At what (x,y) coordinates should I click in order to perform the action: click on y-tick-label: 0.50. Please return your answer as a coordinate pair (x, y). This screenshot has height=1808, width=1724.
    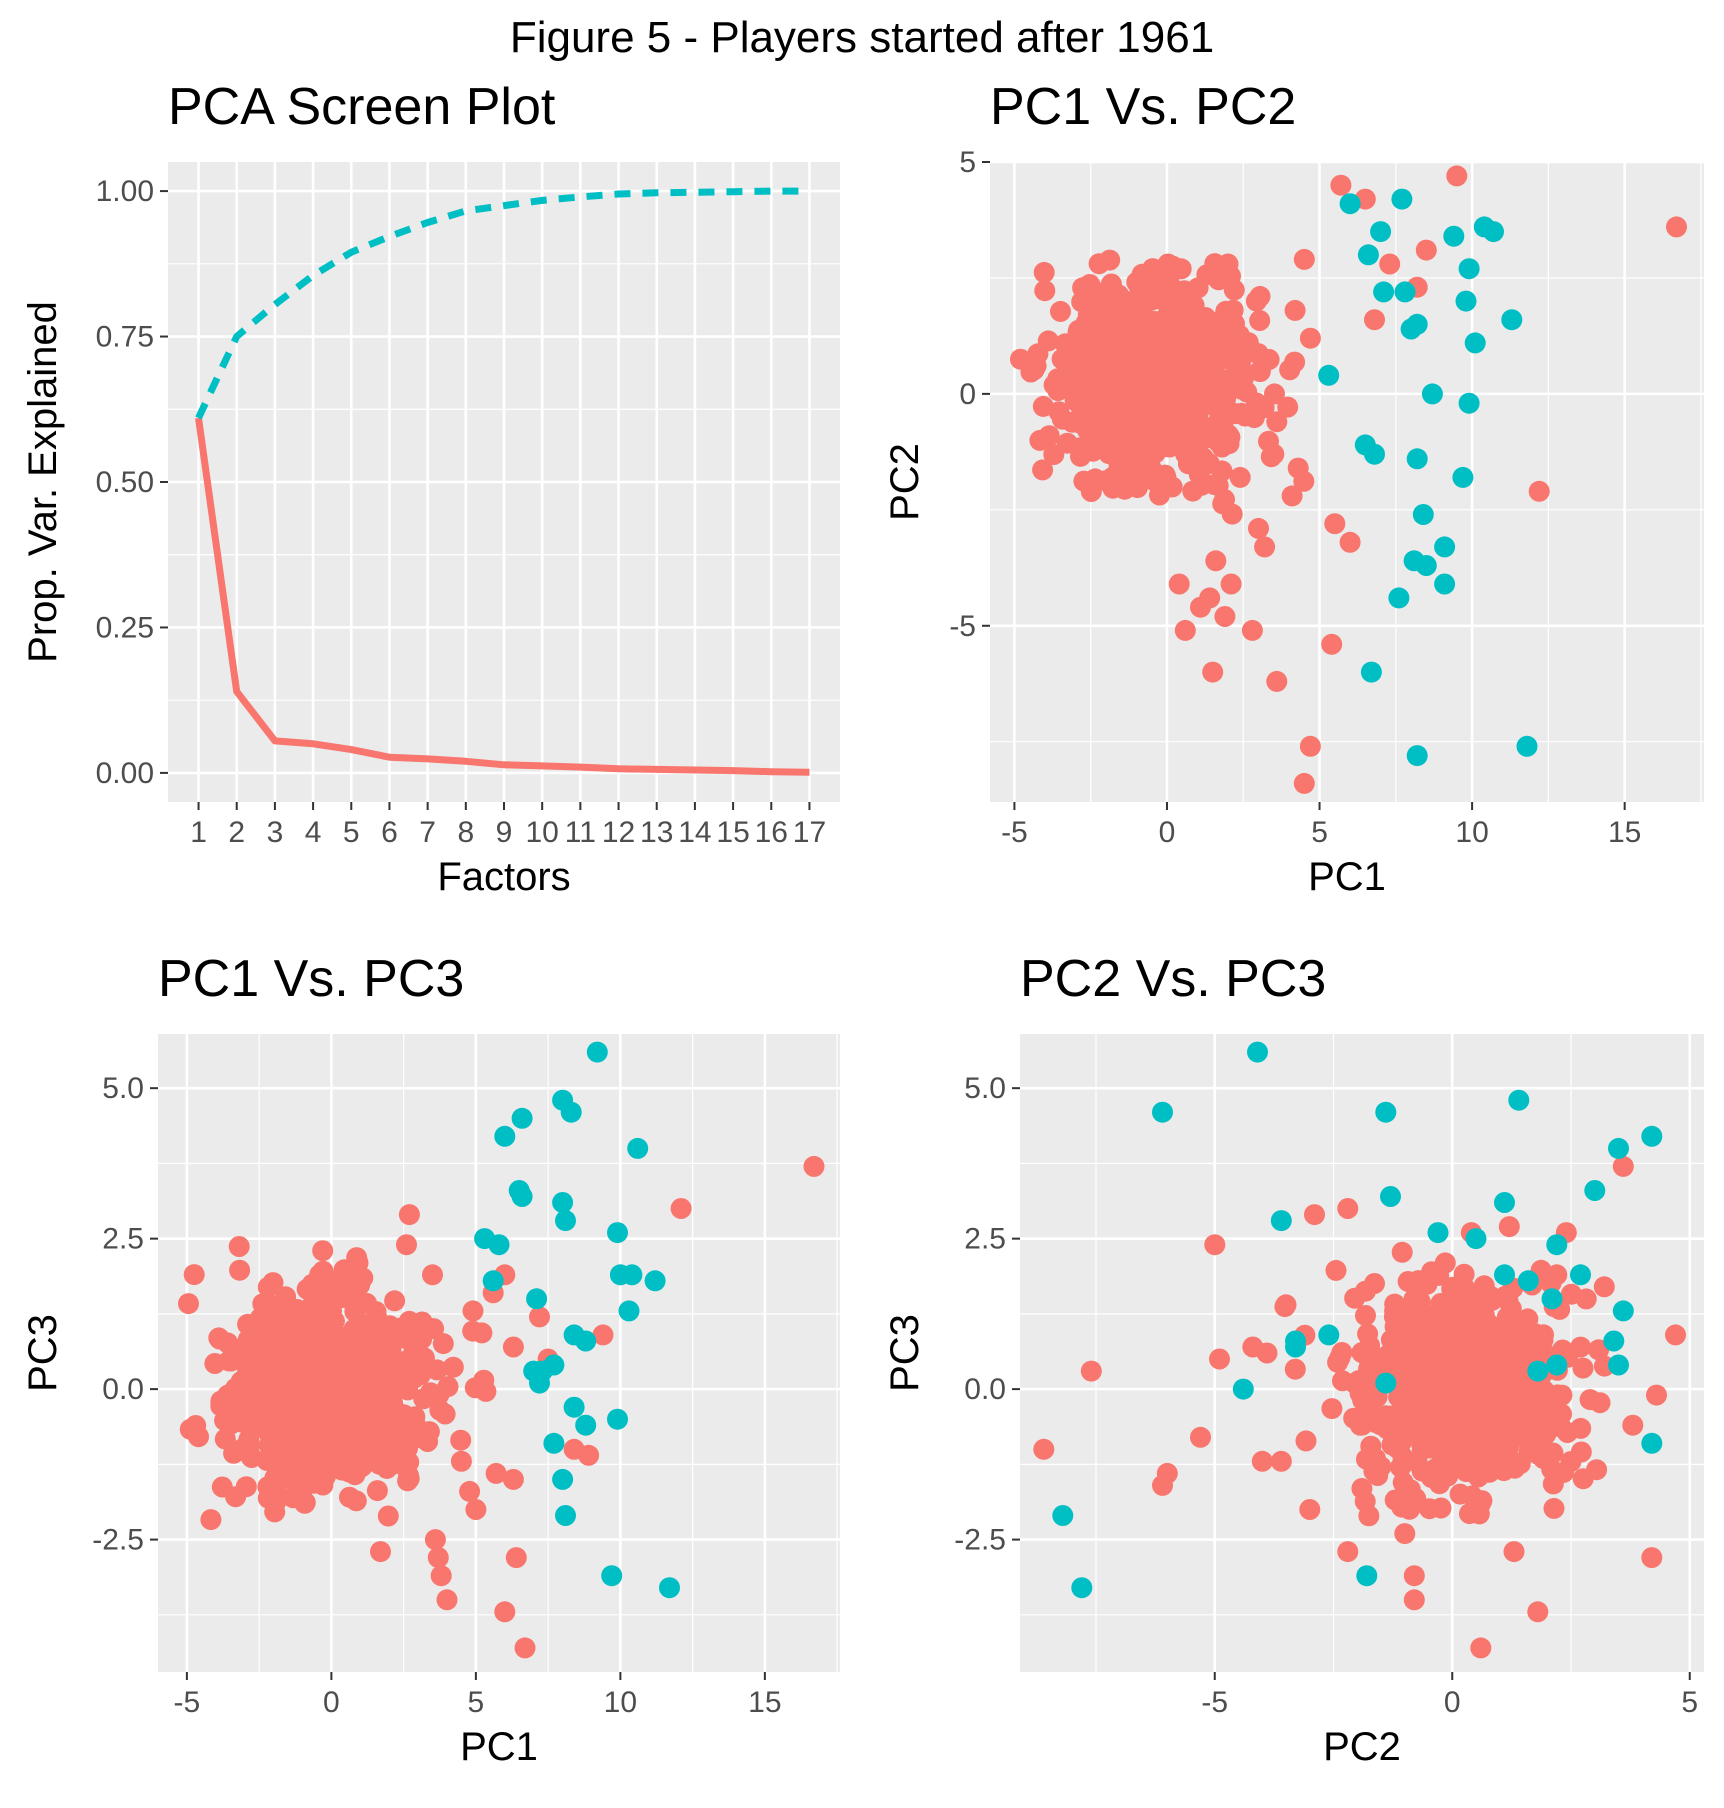
    Looking at the image, I should click on (125, 482).